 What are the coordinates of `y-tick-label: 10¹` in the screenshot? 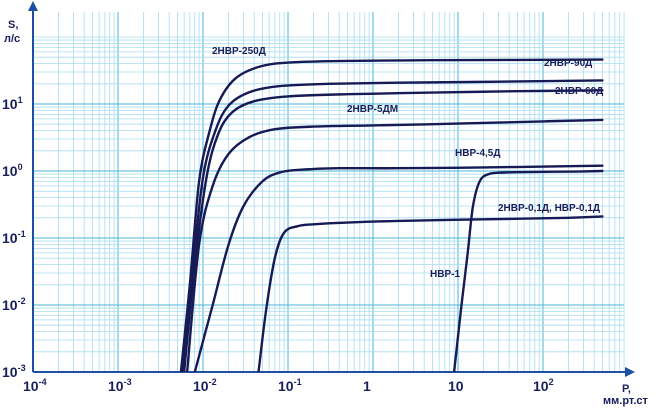 It's located at (12, 103).